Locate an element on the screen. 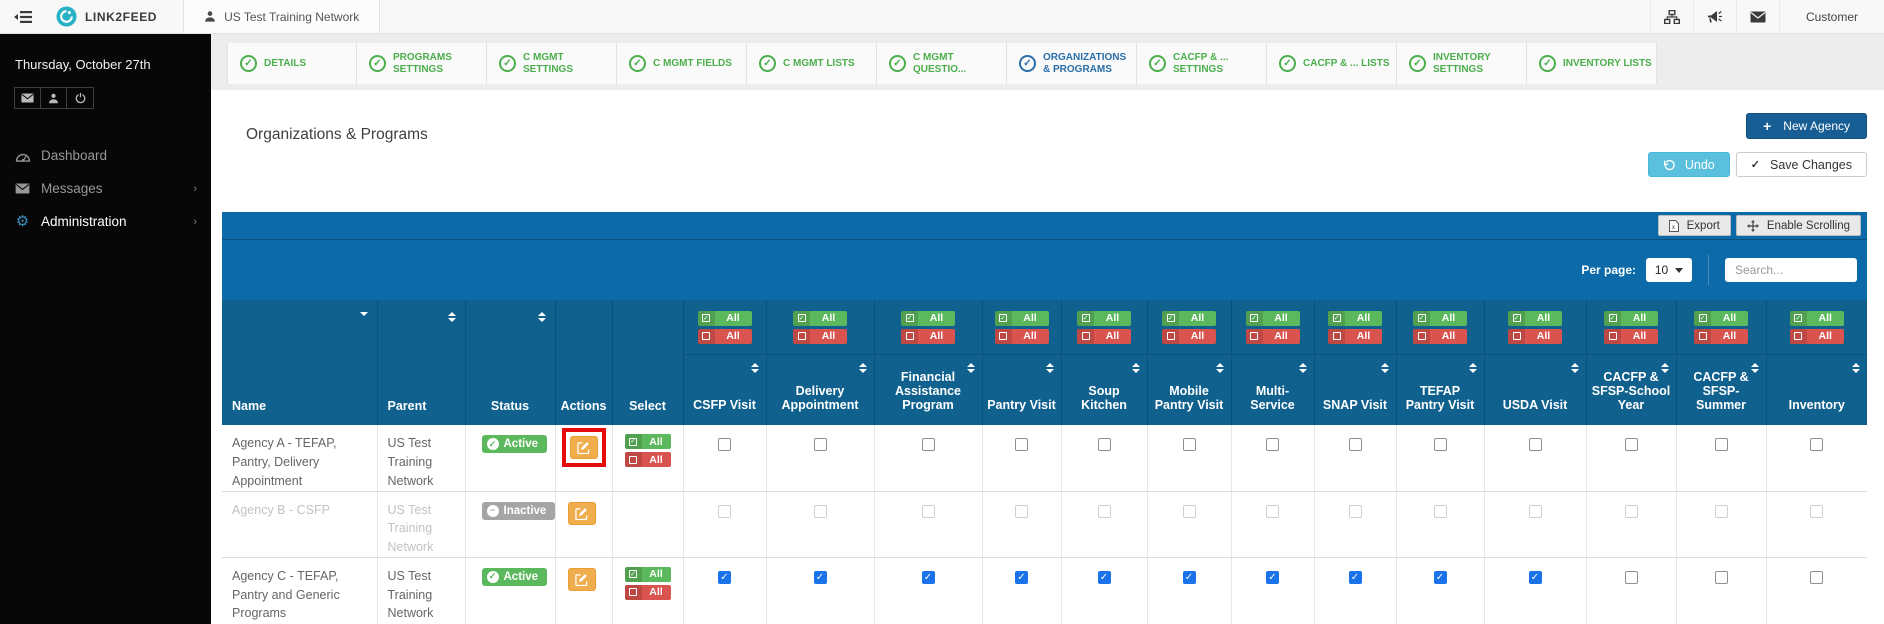  column-header-actions: Actions is located at coordinates (584, 362).